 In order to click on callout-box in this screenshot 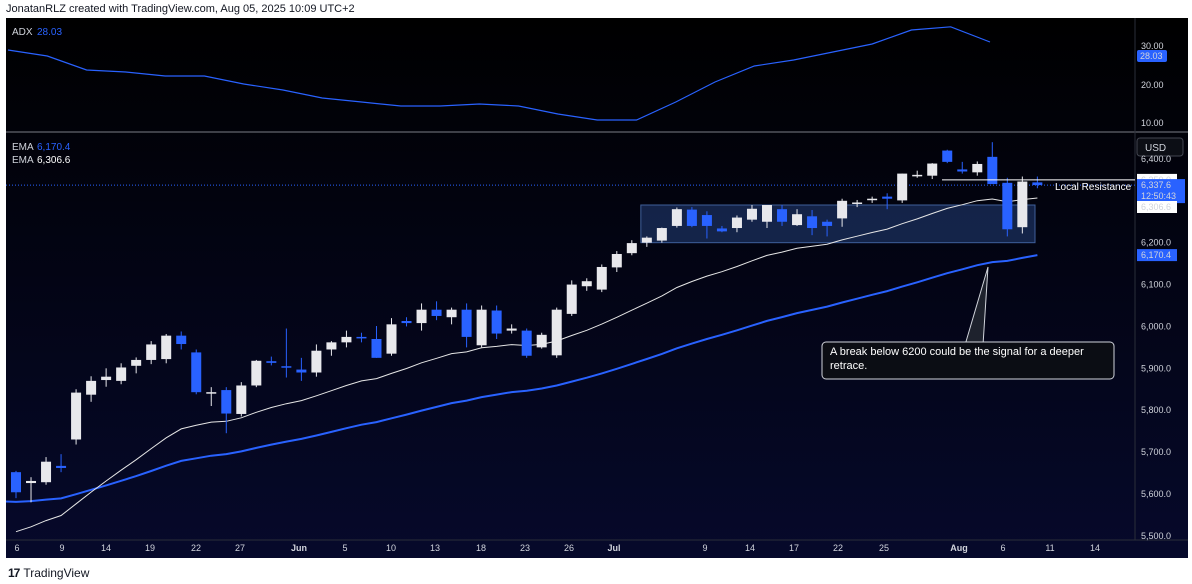, I will do `click(968, 360)`.